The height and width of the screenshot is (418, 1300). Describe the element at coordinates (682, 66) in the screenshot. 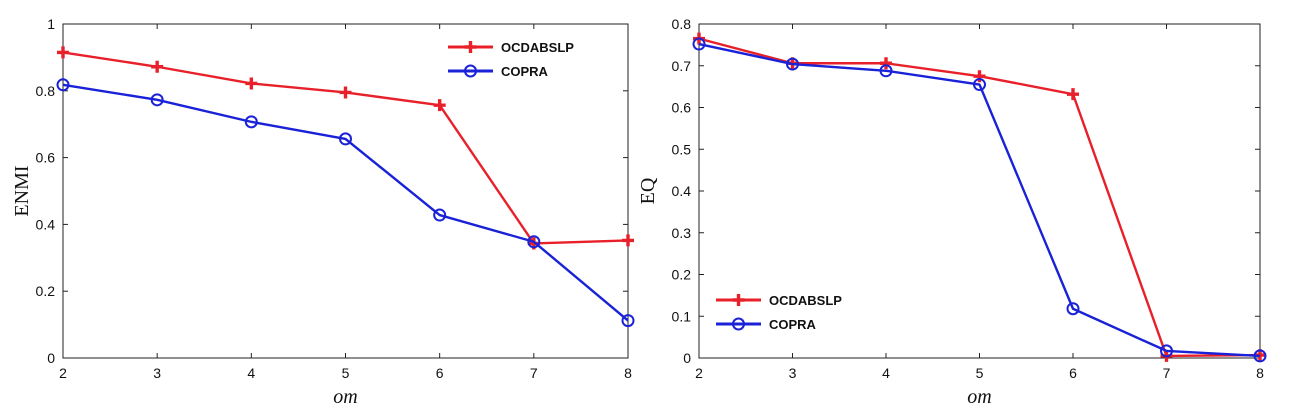

I see `y-tick-label: 0.7` at that location.